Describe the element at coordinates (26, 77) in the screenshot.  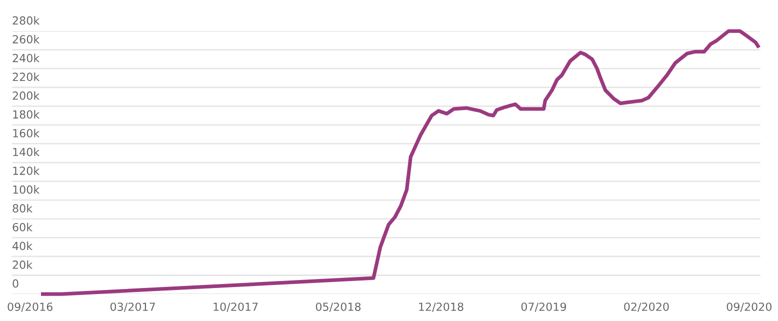
I see `y-tick-label: 220k` at that location.